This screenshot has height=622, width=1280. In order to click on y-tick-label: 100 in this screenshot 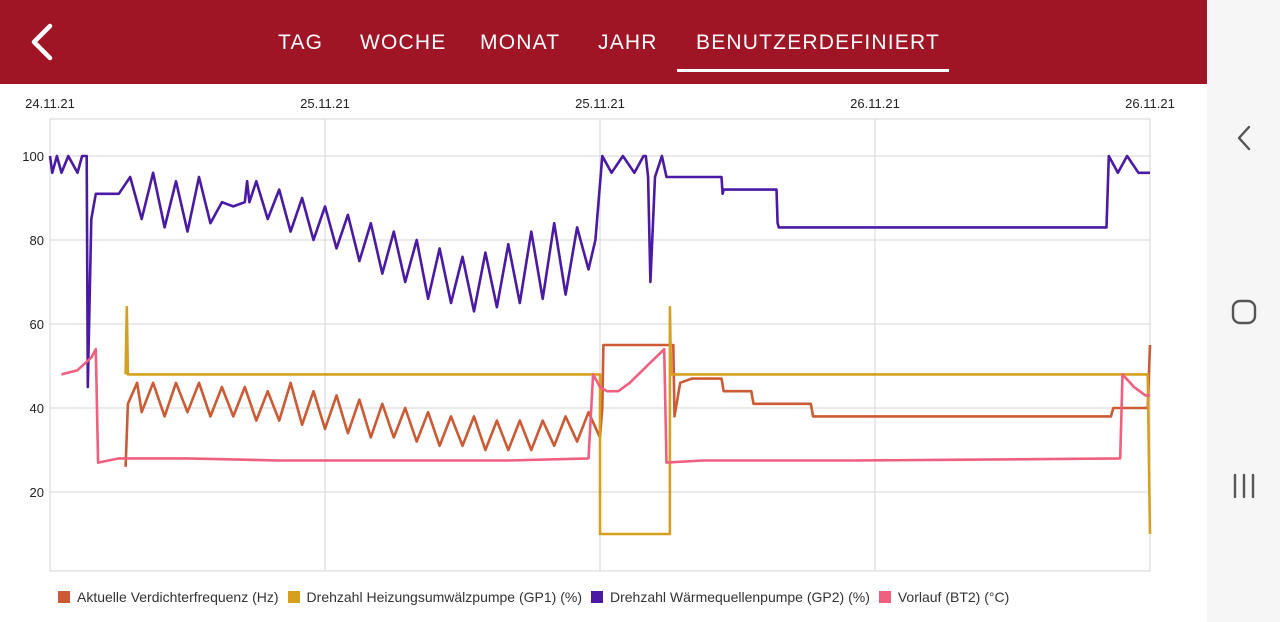, I will do `click(33, 156)`.